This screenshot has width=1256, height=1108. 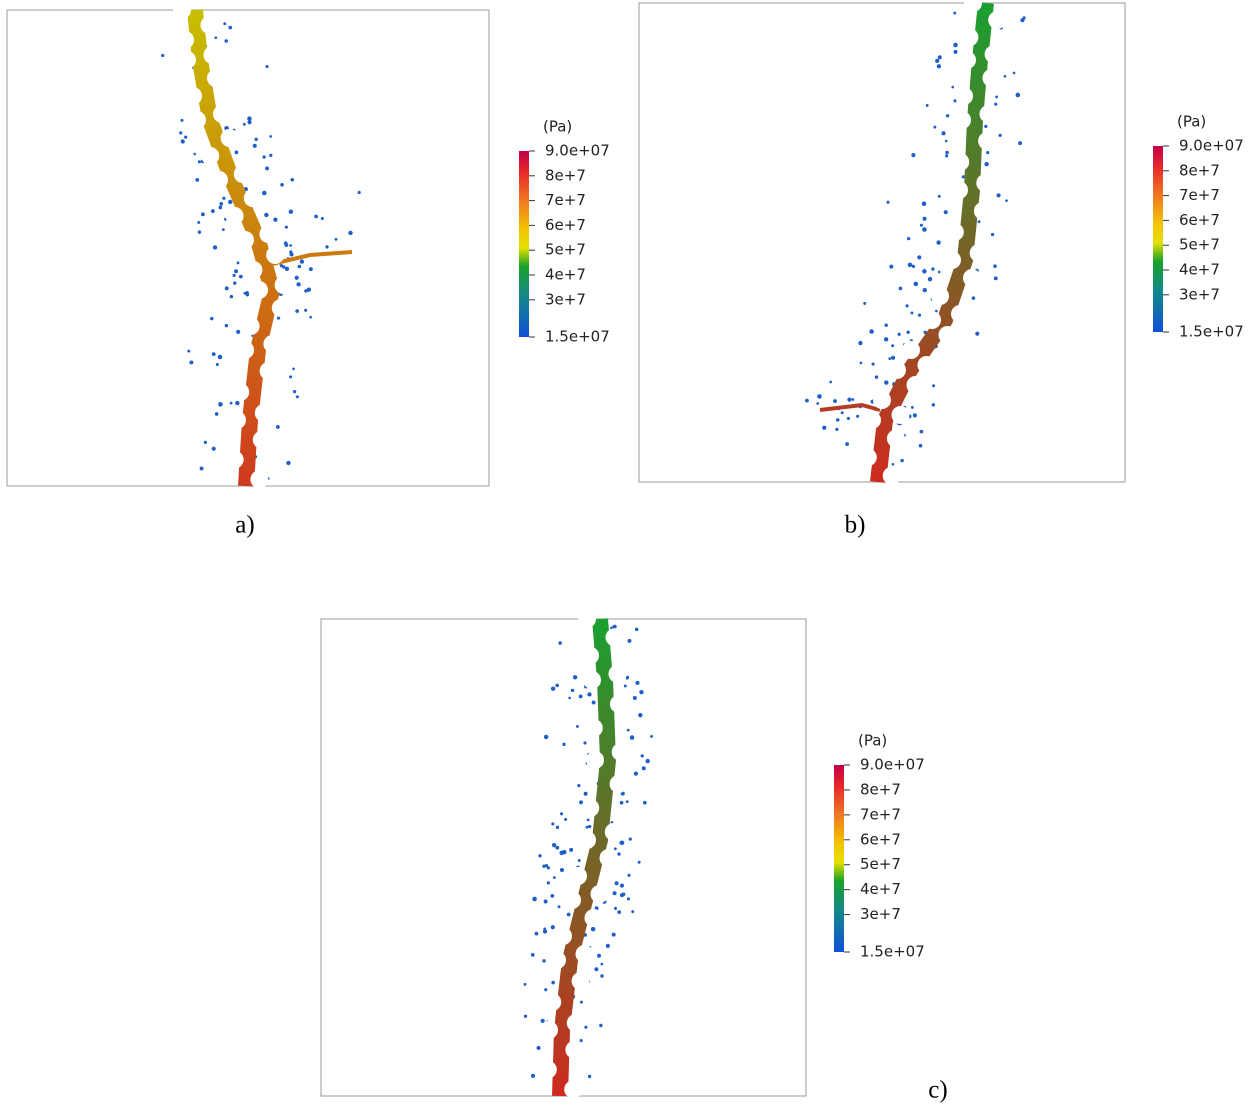 What do you see at coordinates (932, 242) in the screenshot?
I see `fracture` at bounding box center [932, 242].